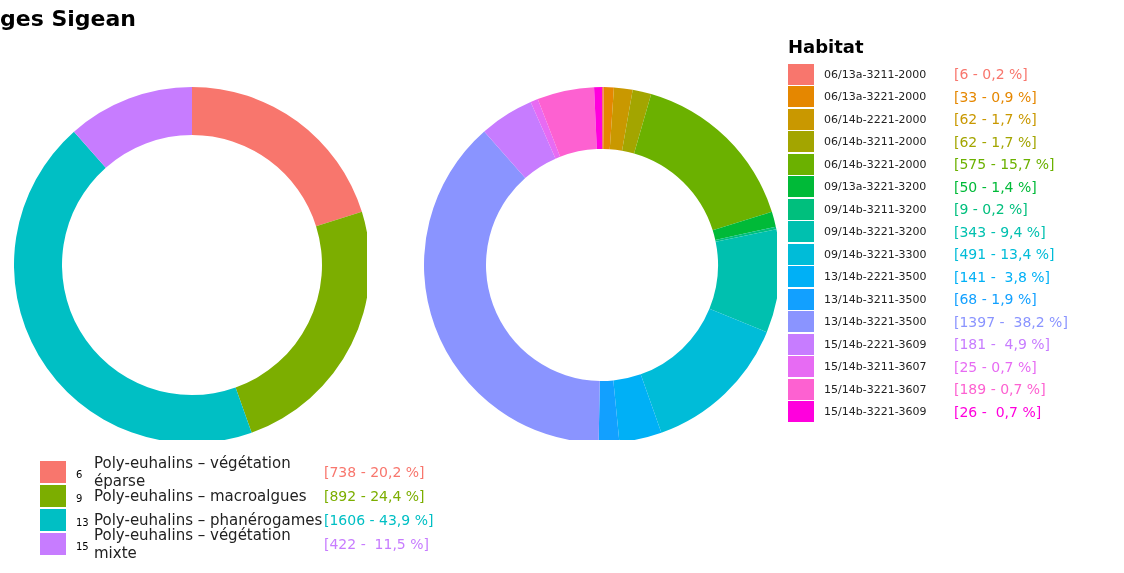 Image resolution: width=1124 pixels, height=573 pixels. What do you see at coordinates (876, 322) in the screenshot?
I see `legend-label: 13/14b-3221-3500` at bounding box center [876, 322].